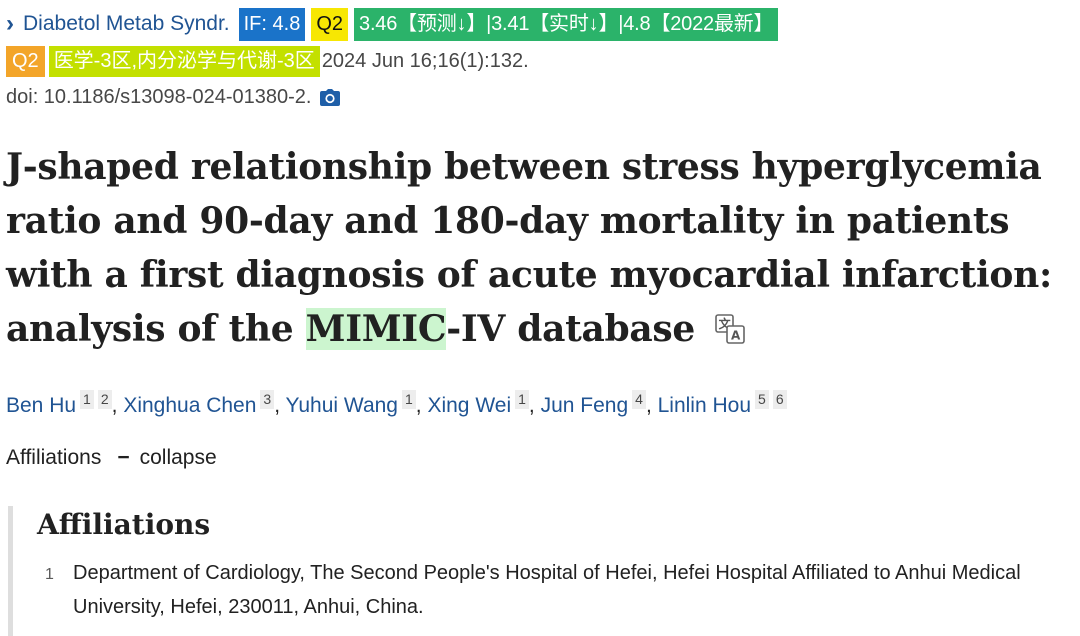  Describe the element at coordinates (584, 405) in the screenshot. I see `author-link: Jun Feng` at that location.